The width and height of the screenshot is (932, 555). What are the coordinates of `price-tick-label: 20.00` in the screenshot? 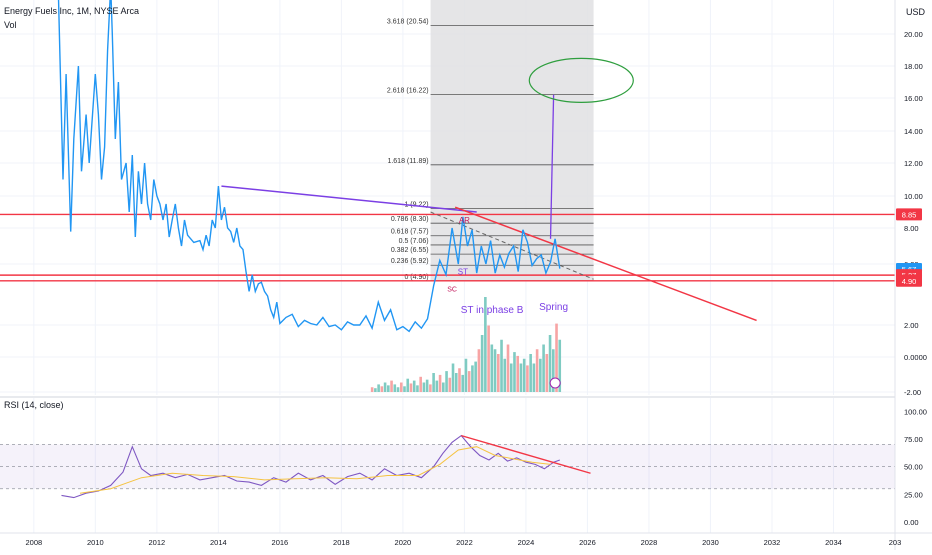 It's located at (913, 34).